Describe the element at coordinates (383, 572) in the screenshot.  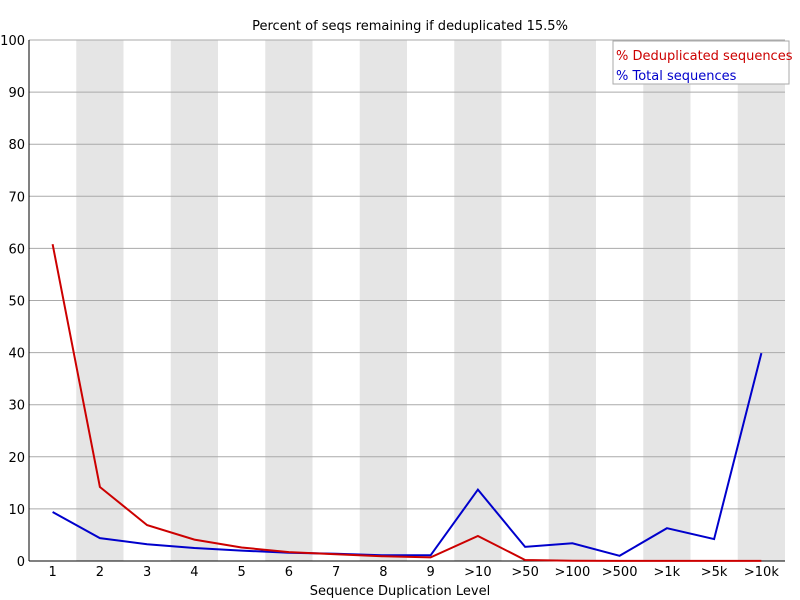
I see `x-tick-label: 8` at that location.